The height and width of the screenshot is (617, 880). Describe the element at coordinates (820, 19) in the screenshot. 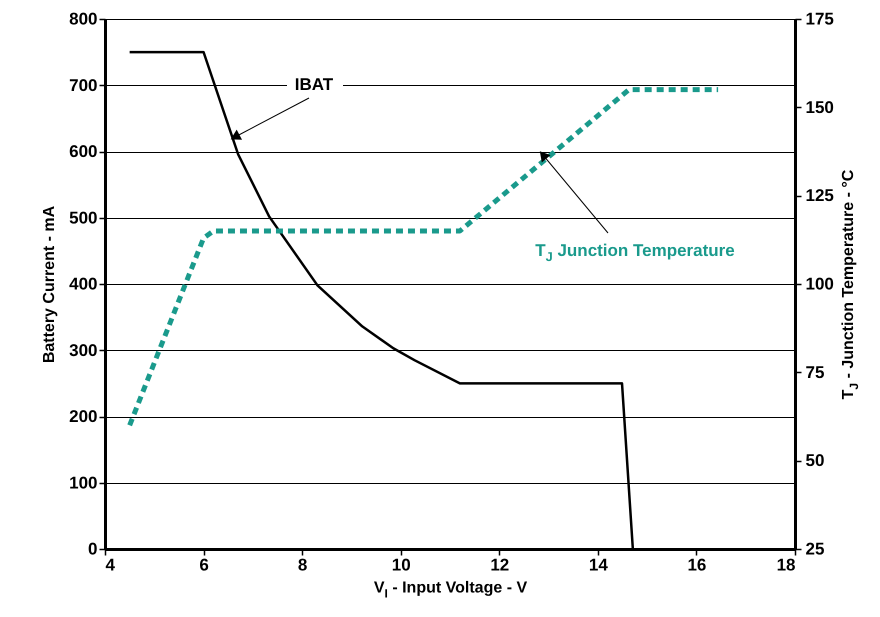

I see `y2-tick-label: 175` at that location.